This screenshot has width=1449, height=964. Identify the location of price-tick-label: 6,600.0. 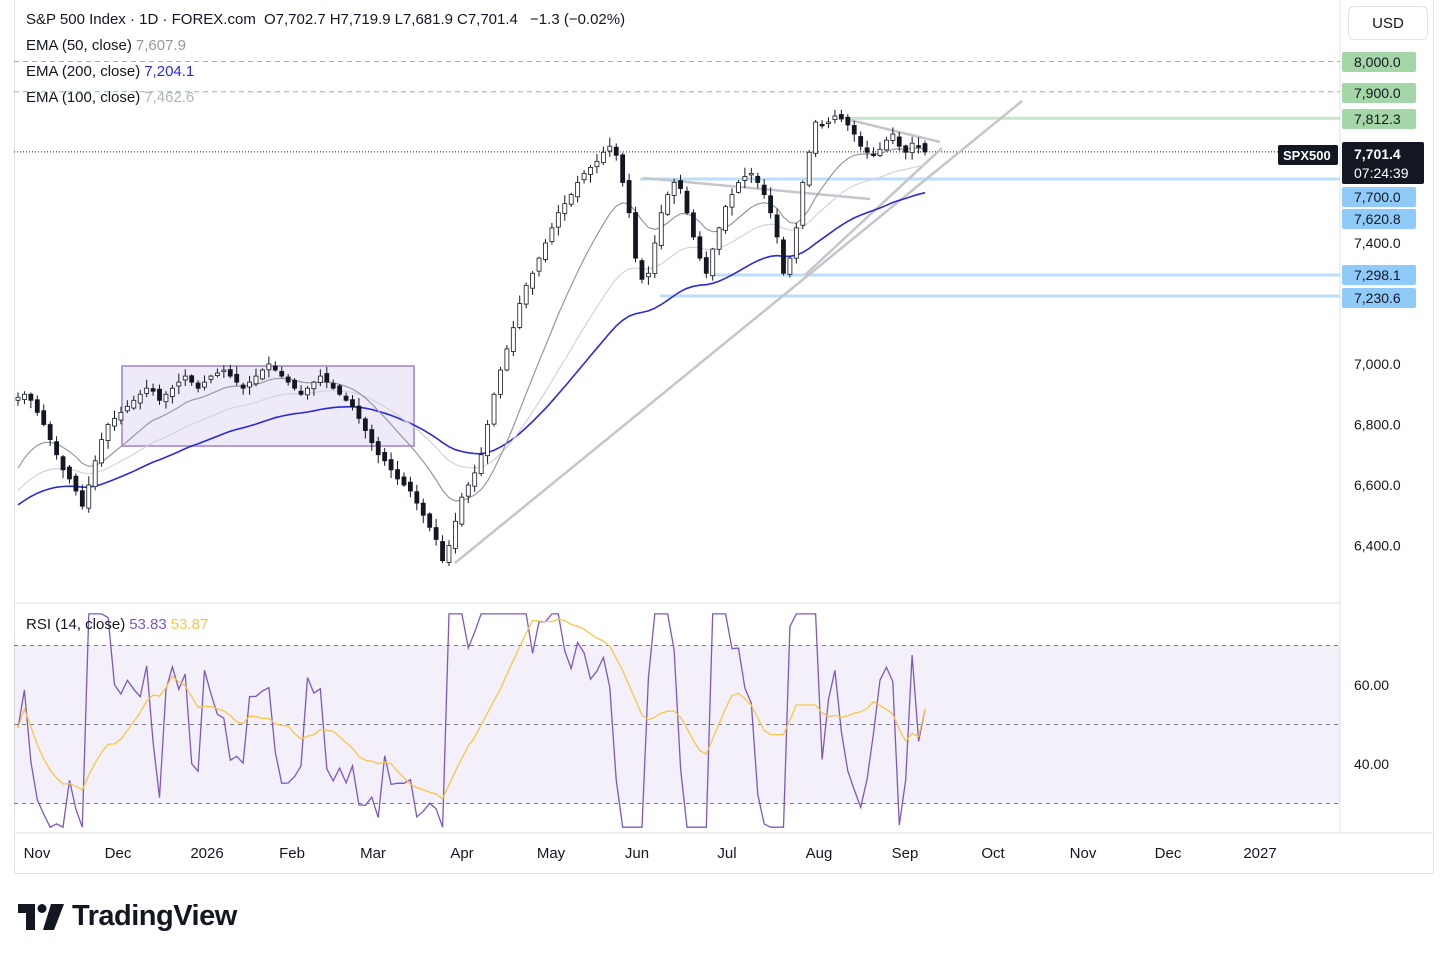
(1377, 485).